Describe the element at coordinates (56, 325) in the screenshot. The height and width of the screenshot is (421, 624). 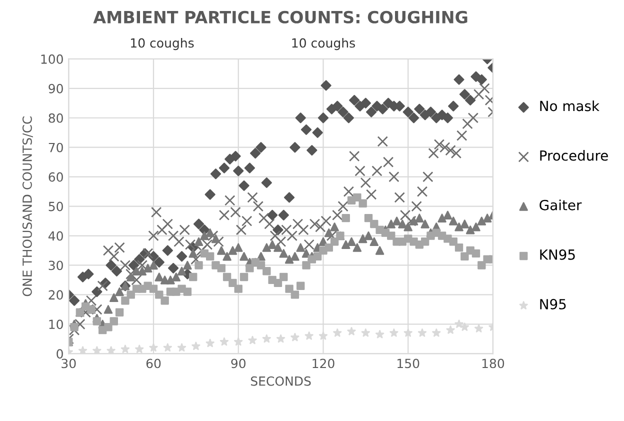
I see `y-tick-label: 10` at that location.